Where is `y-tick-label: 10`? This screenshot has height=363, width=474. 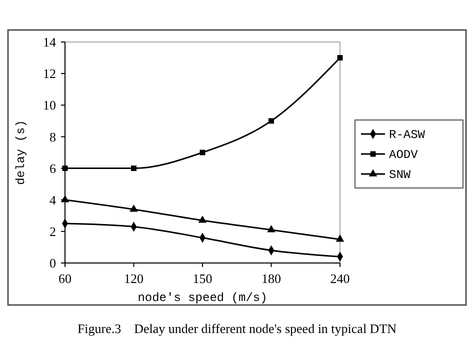 y-tick-label: 10 is located at coordinates (49, 105).